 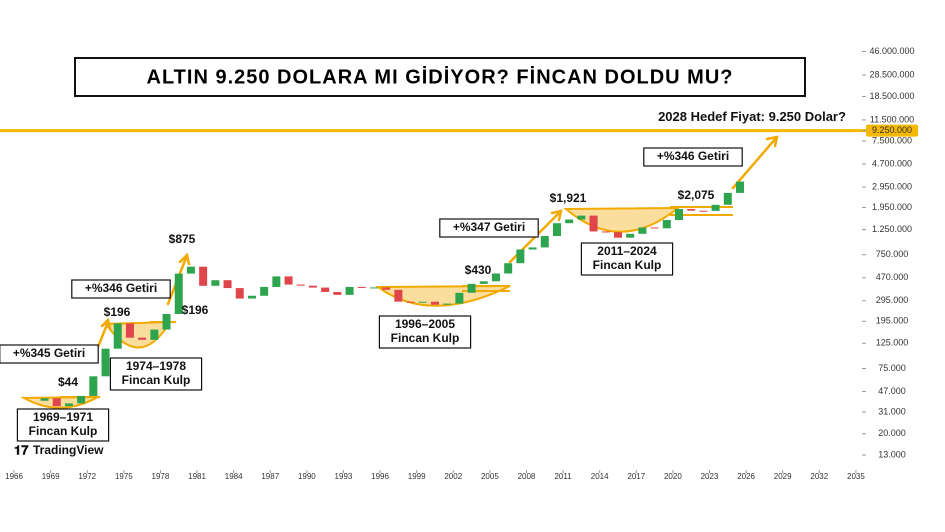 What do you see at coordinates (783, 476) in the screenshot?
I see `x-tick-label: 2029` at bounding box center [783, 476].